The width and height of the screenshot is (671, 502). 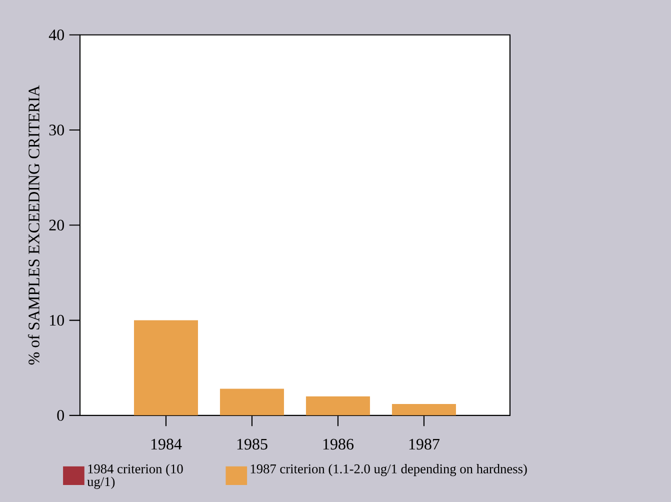 I want to click on legend-label: 1987 criterion (1.1-2.0 ug/1 depending on hardness), so click(x=388, y=470).